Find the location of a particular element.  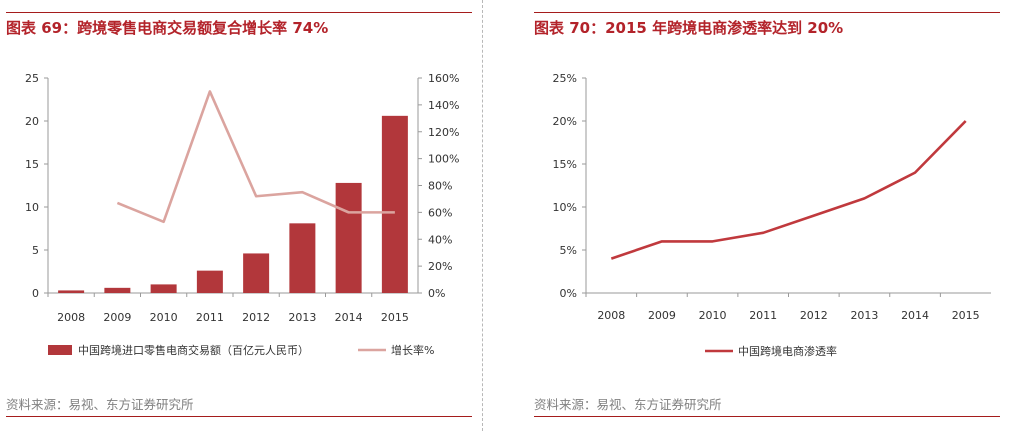

y-tick-label: 0% is located at coordinates (568, 293).